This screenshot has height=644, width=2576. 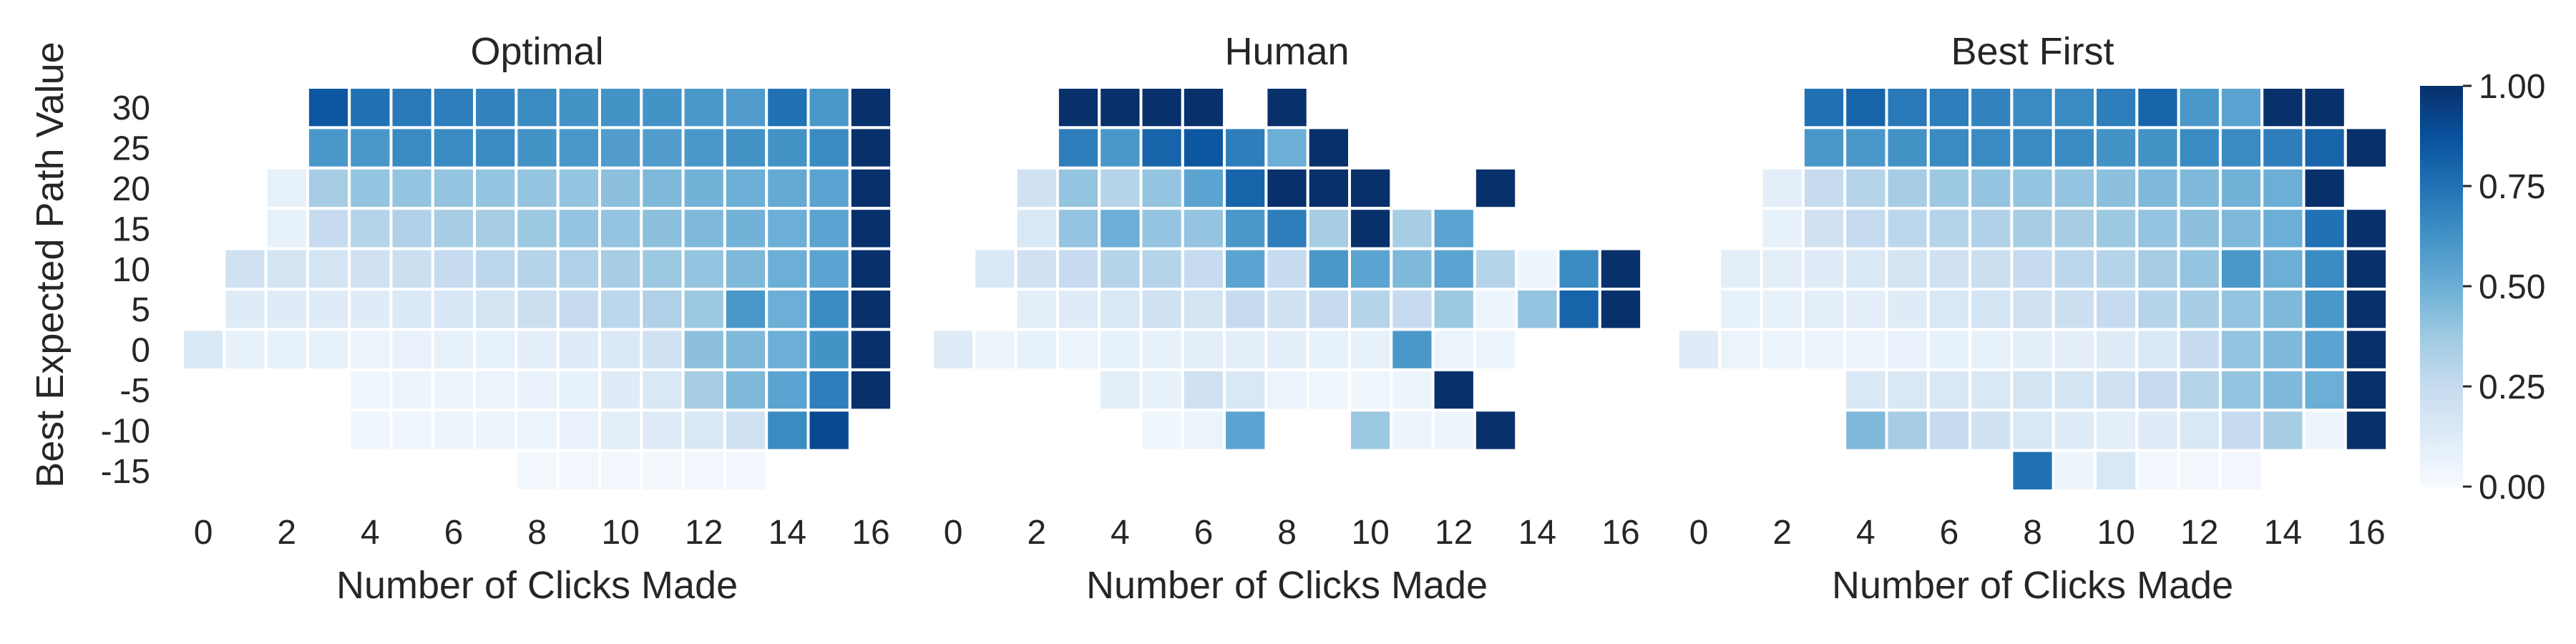 I want to click on x-tick-label: 12, so click(x=704, y=533).